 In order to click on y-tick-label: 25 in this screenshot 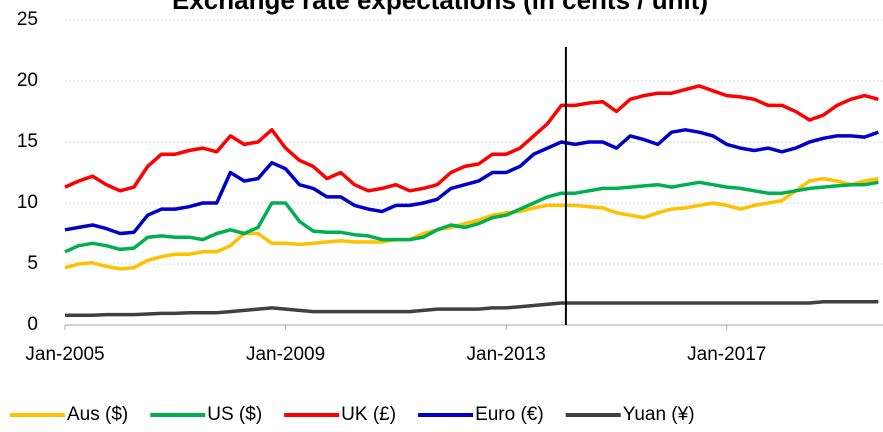, I will do `click(27, 19)`.